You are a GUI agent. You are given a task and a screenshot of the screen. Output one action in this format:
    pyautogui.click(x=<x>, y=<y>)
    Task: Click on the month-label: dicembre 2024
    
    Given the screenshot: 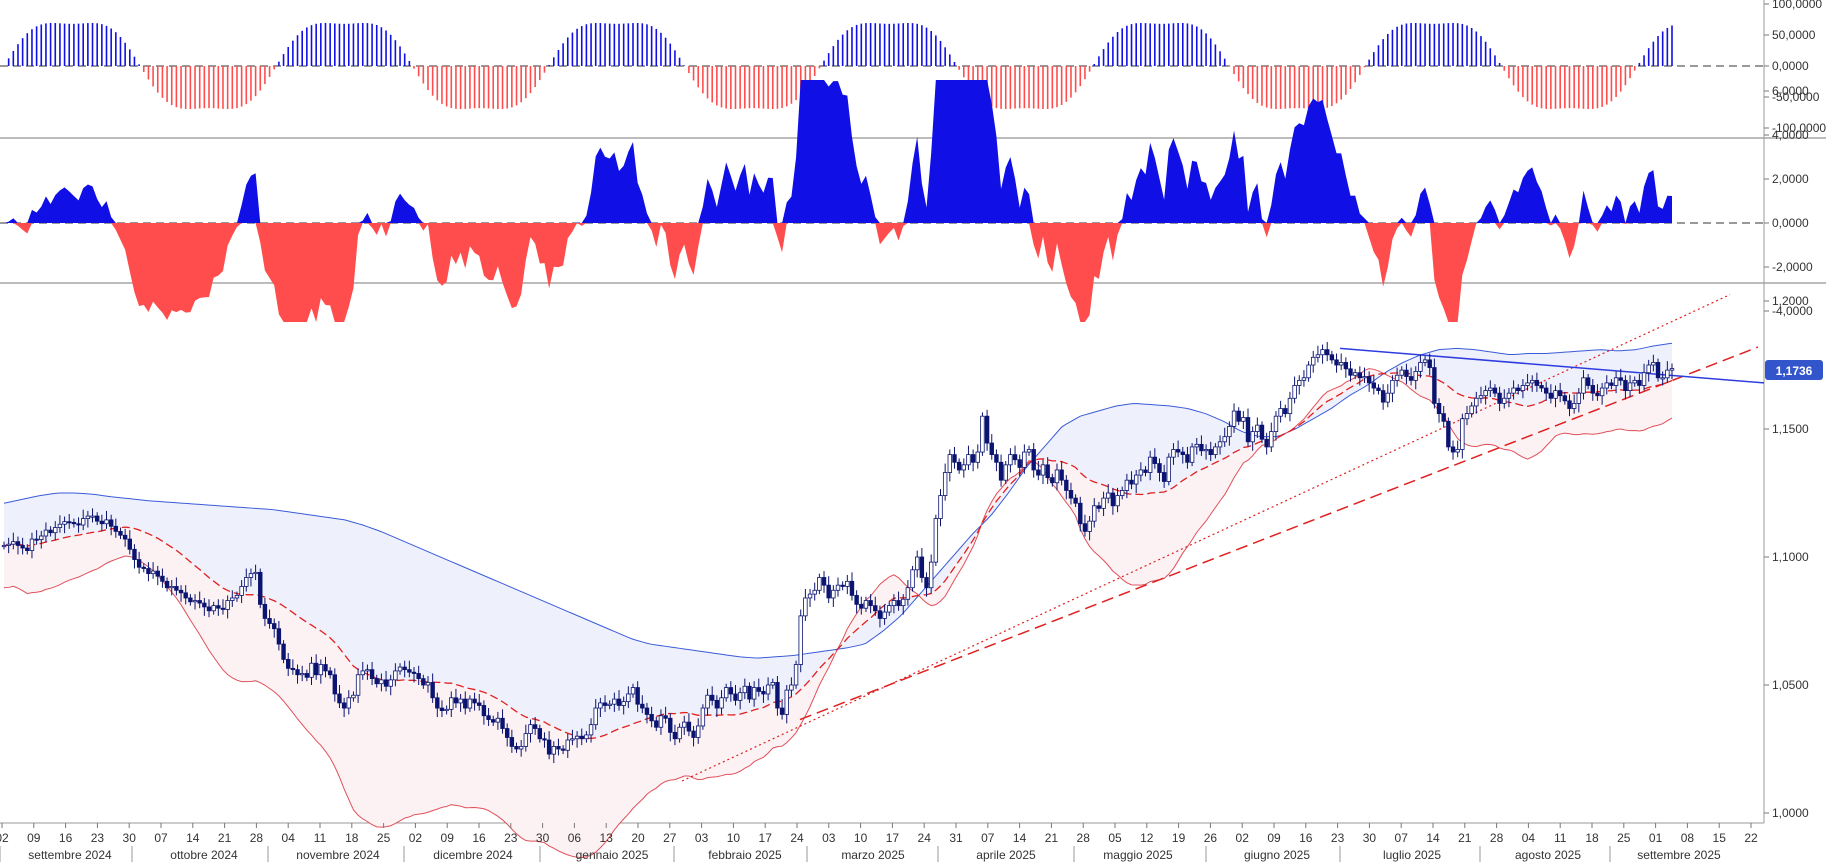 What is the action you would take?
    pyautogui.click(x=473, y=855)
    